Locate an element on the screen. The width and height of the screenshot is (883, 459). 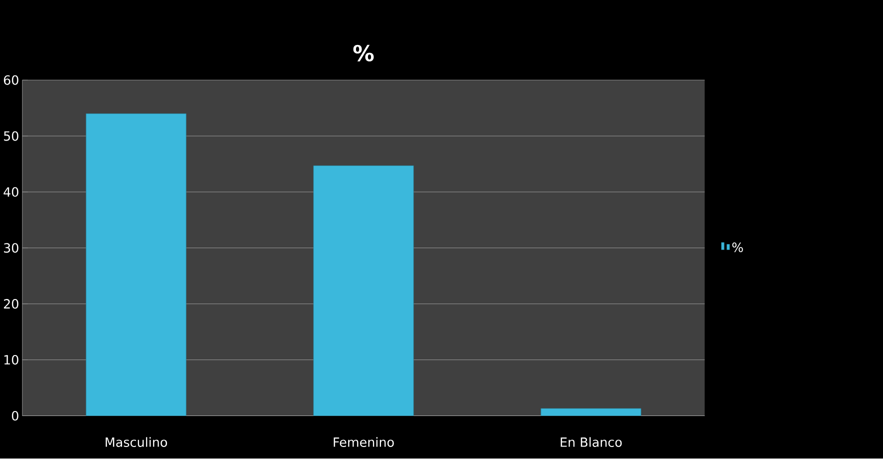
chart-title: % is located at coordinates (363, 53).